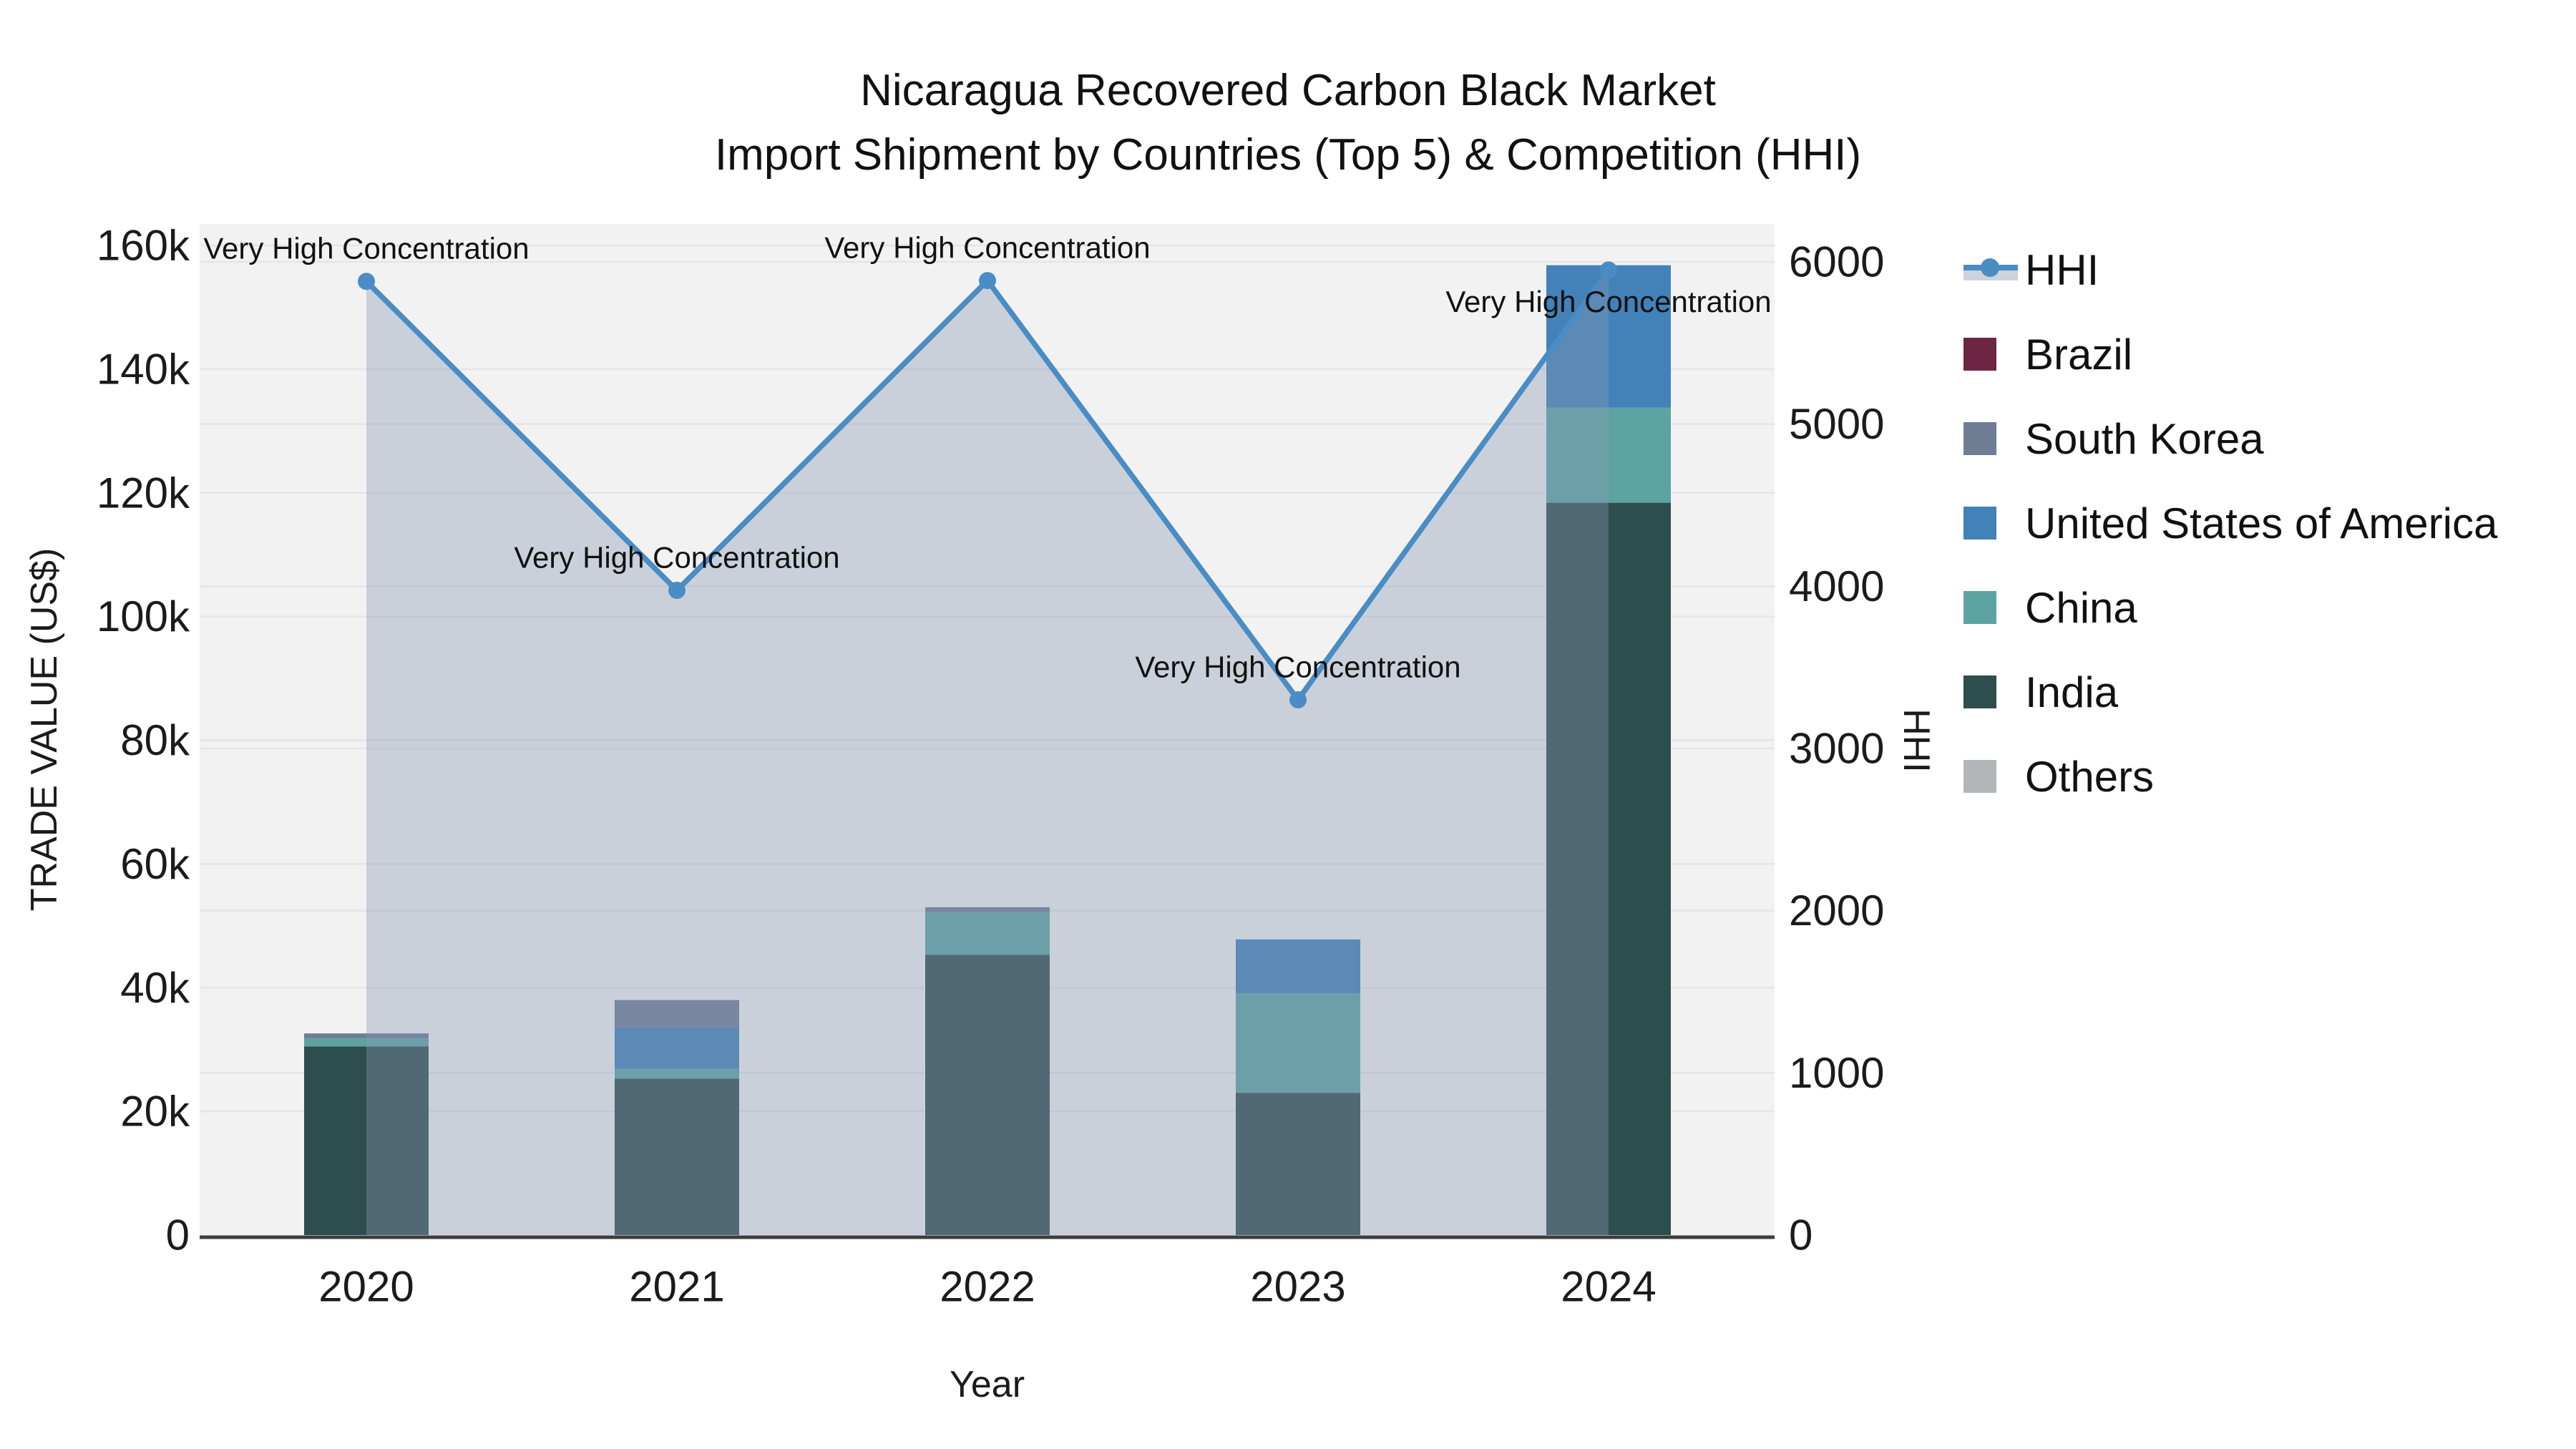  I want to click on legend-item-united-states-of-america: United States of America, so click(2230, 523).